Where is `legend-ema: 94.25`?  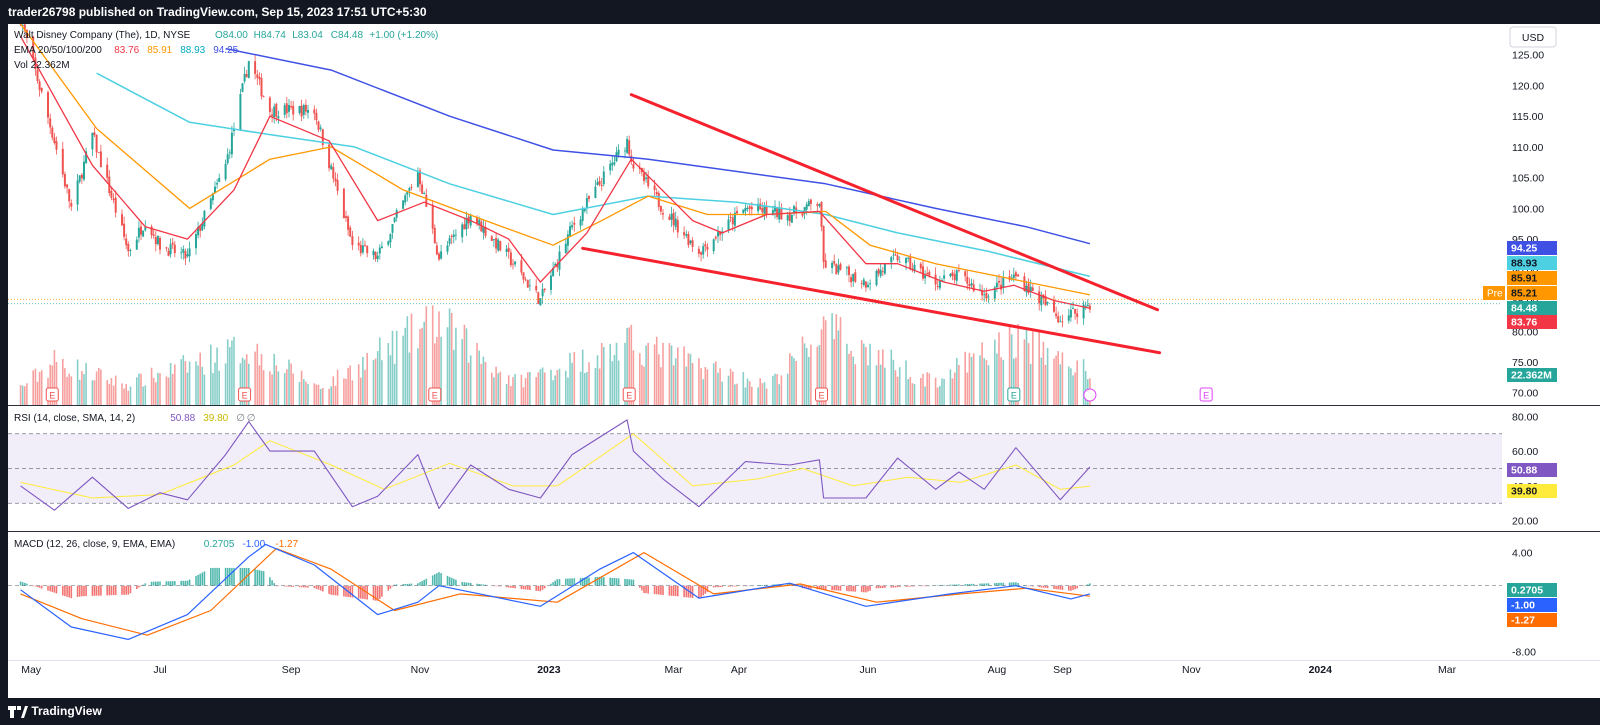 legend-ema: 94.25 is located at coordinates (225, 50).